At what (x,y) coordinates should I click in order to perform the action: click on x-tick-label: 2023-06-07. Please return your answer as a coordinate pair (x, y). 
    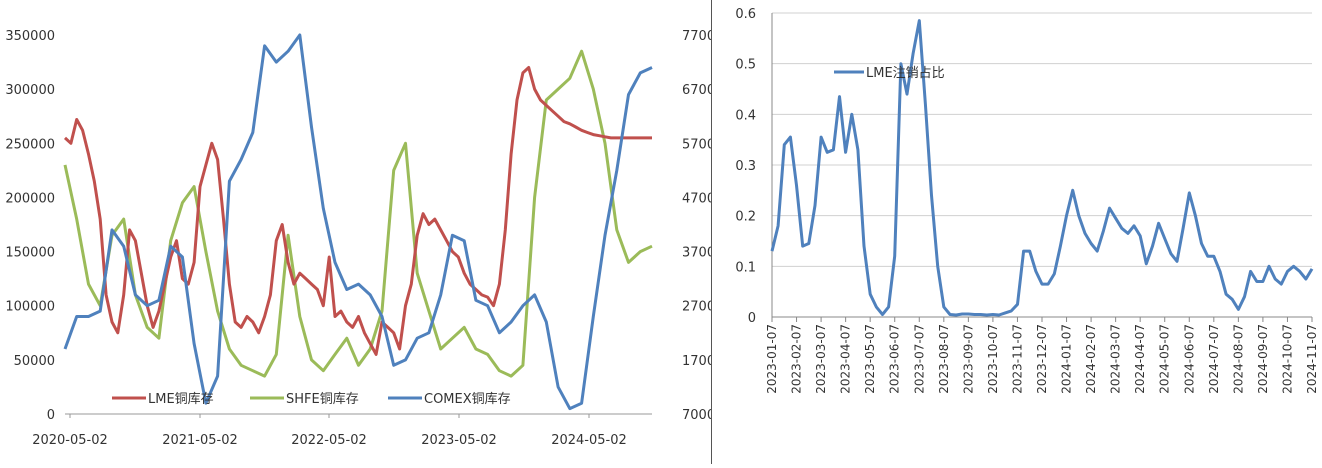
    Looking at the image, I should click on (895, 359).